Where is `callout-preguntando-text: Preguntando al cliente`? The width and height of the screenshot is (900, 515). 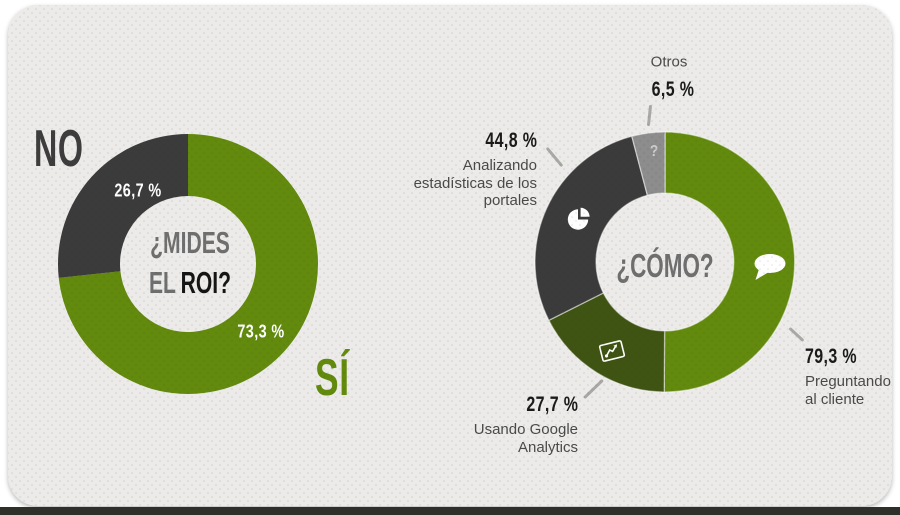 callout-preguntando-text: Preguntando al cliente is located at coordinates (848, 390).